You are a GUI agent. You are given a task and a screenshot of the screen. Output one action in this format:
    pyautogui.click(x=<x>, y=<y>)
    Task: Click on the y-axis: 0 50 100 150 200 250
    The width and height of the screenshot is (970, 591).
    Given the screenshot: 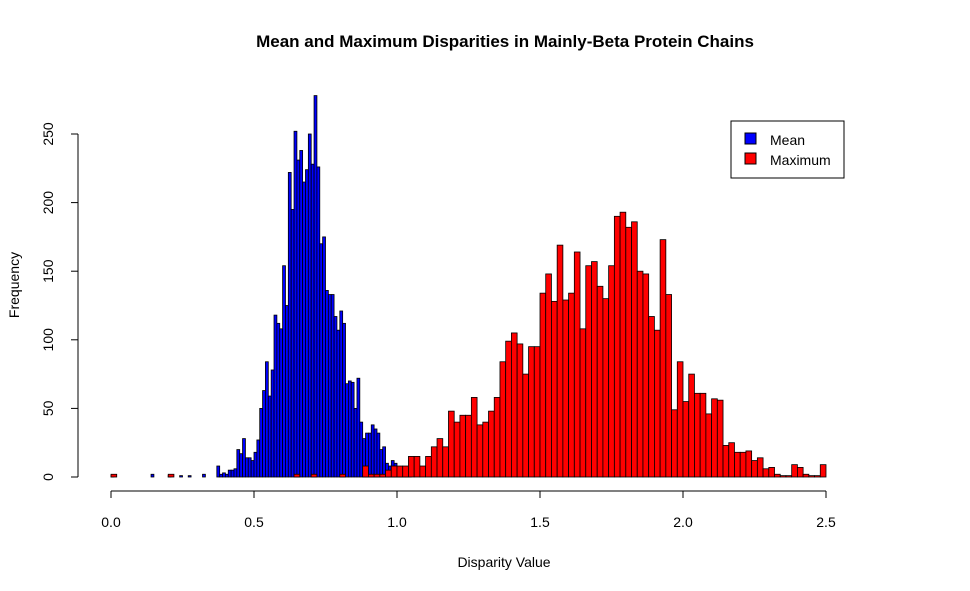 What is the action you would take?
    pyautogui.click(x=59, y=301)
    